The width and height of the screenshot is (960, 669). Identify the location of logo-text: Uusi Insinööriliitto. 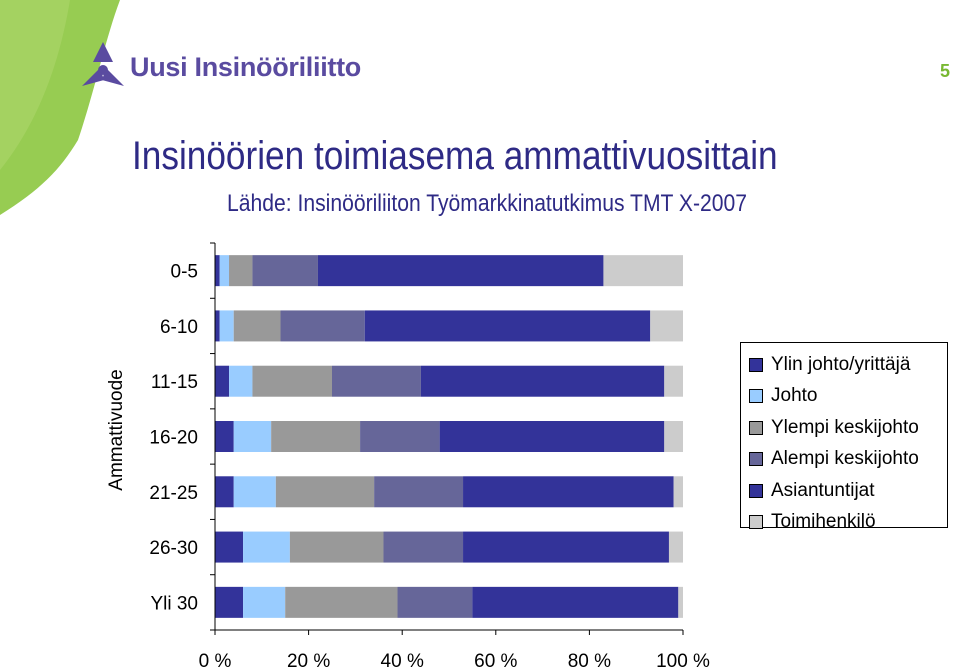
(245, 67).